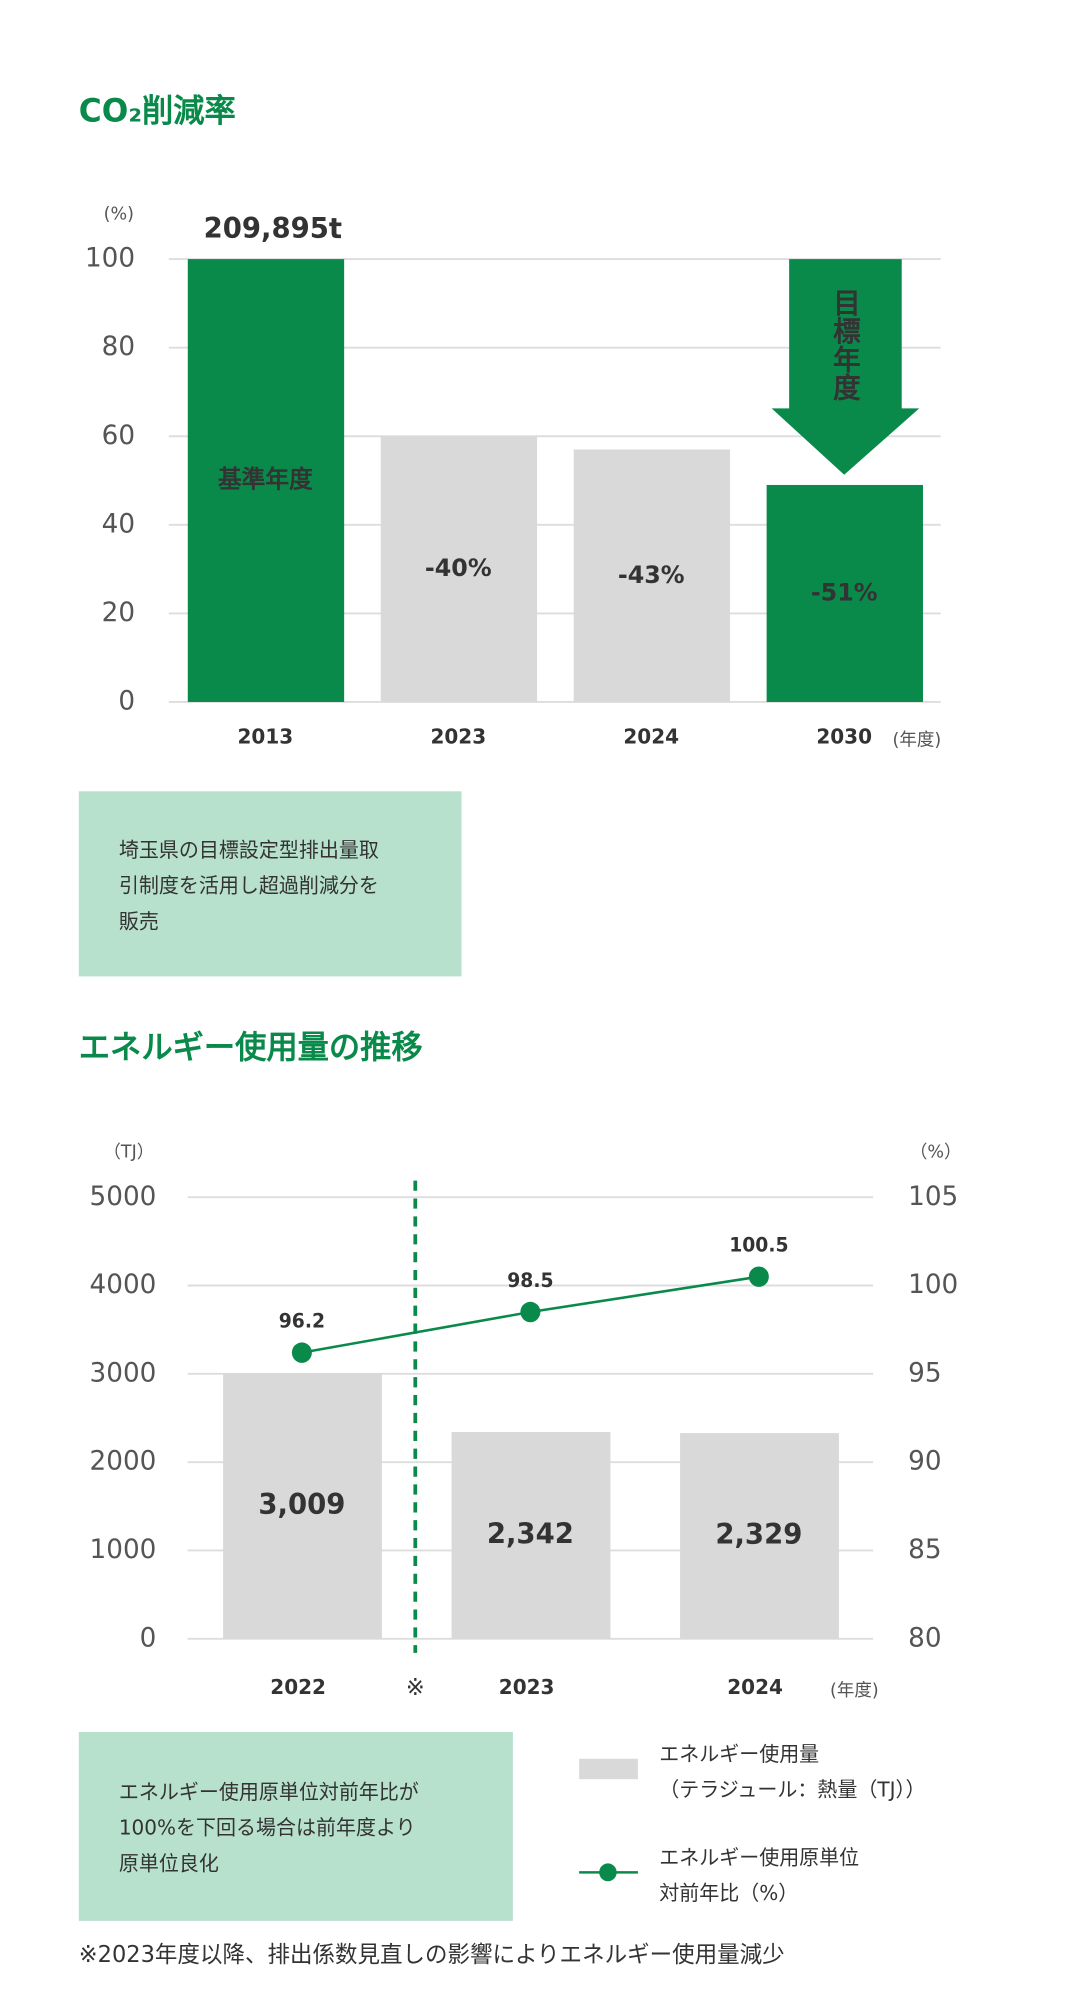  Describe the element at coordinates (530, 1281) in the screenshot. I see `point-label: 98.5` at that location.